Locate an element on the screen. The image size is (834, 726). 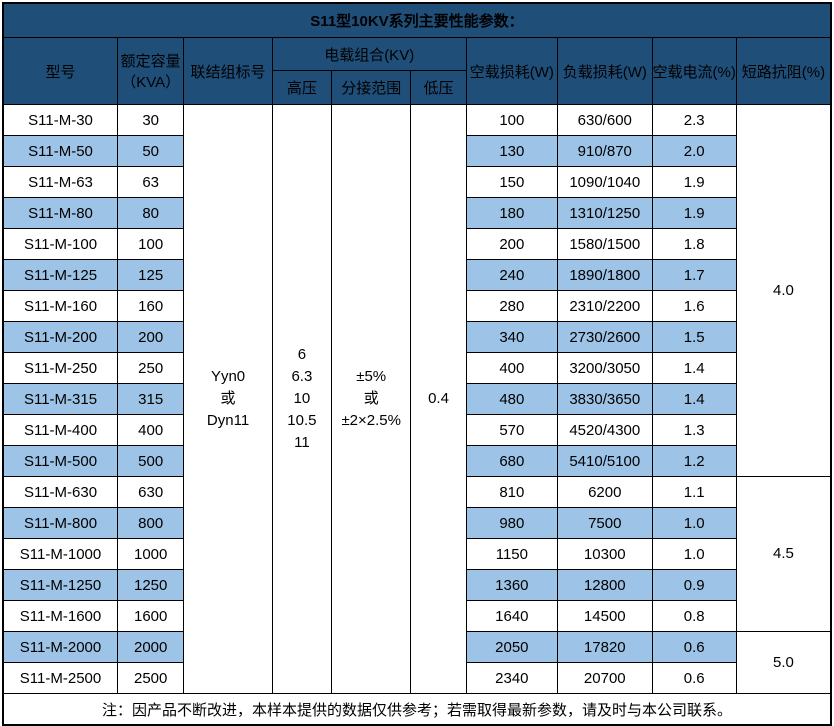
column-header-tap-range: 分接范围 is located at coordinates (371, 87).